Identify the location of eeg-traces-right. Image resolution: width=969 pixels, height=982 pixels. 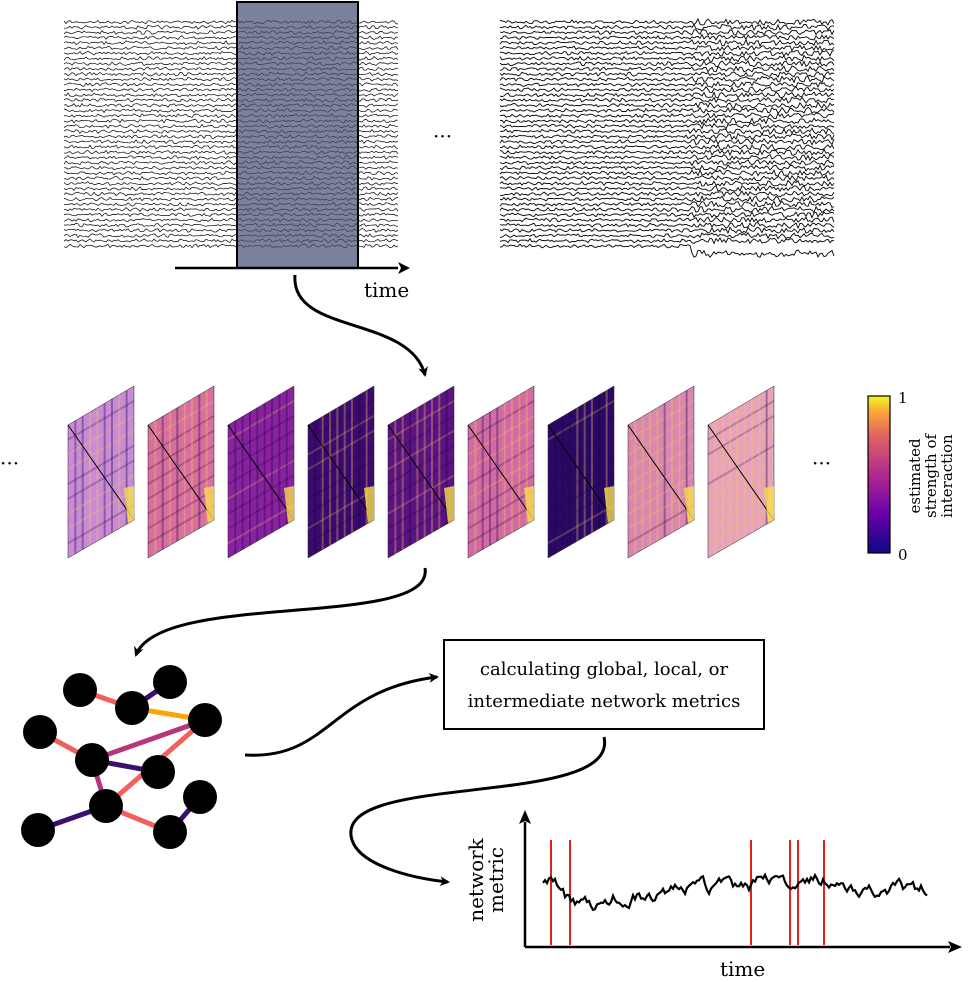
(667, 137).